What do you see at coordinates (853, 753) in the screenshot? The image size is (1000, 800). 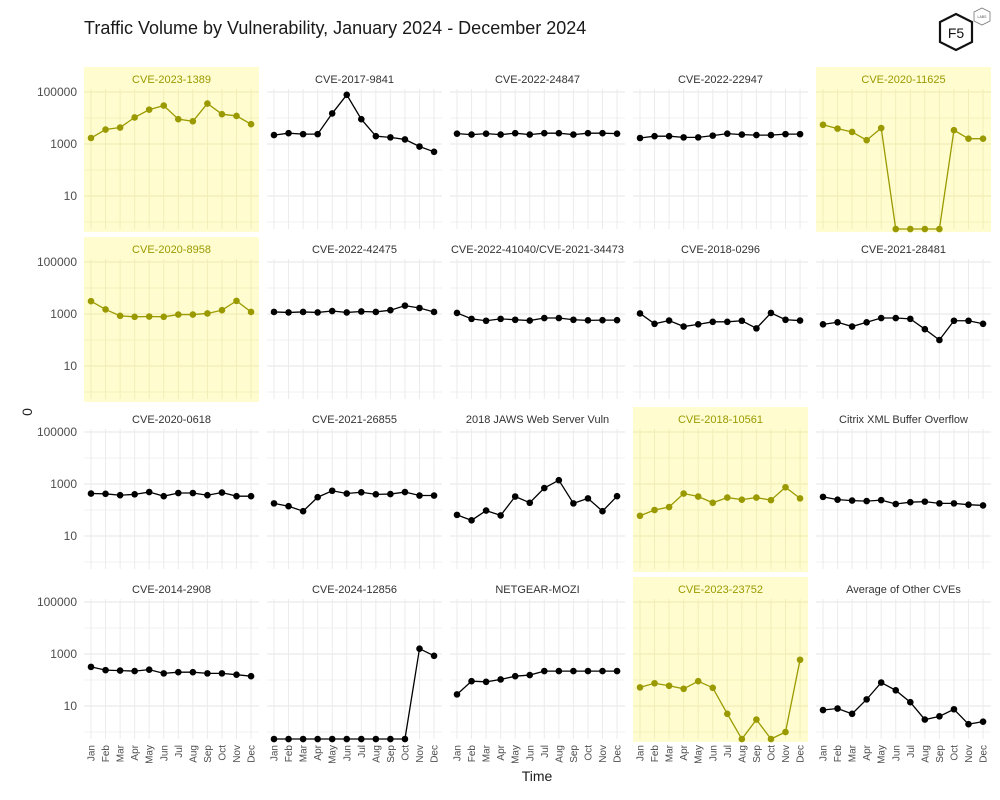 I see `x-tick-label: Mar` at bounding box center [853, 753].